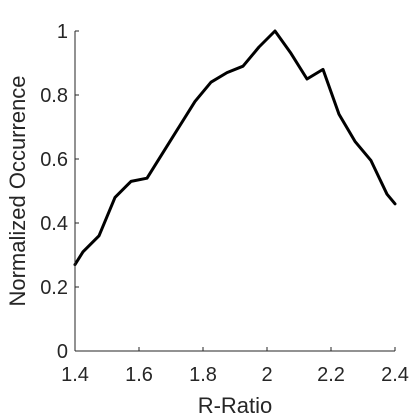 The image size is (420, 420). Describe the element at coordinates (395, 375) in the screenshot. I see `x-tick-label: 2.4` at that location.